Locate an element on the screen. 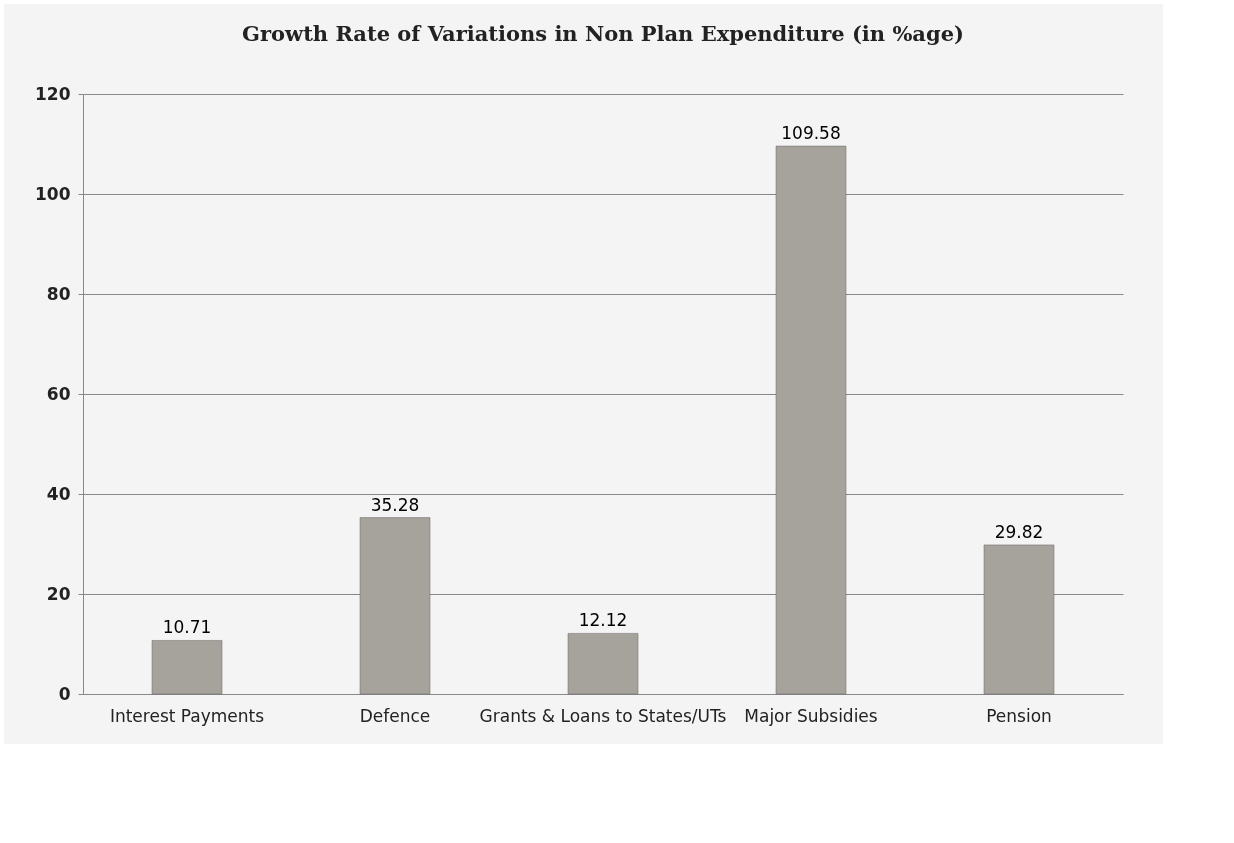  data-label: 10.71 is located at coordinates (187, 627).